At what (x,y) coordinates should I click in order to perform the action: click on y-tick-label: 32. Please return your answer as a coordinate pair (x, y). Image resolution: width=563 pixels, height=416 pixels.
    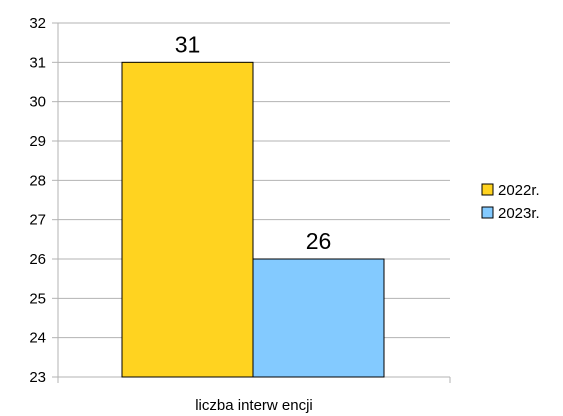
    Looking at the image, I should click on (37, 23).